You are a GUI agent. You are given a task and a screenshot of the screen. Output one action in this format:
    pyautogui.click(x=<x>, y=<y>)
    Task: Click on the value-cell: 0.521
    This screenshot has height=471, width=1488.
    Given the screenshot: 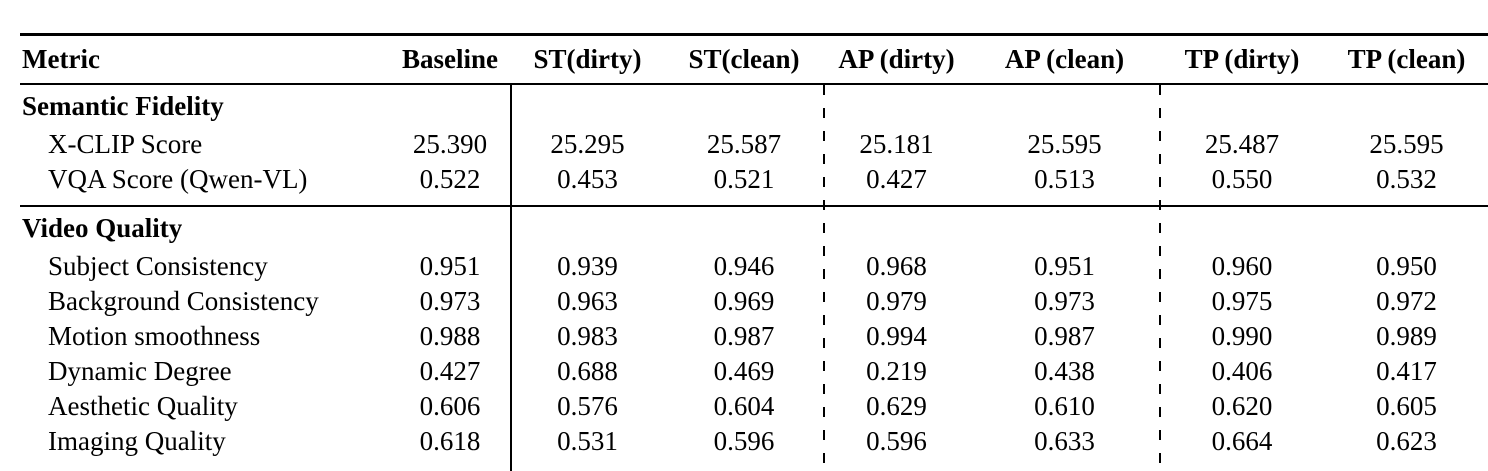 What is the action you would take?
    pyautogui.click(x=744, y=179)
    